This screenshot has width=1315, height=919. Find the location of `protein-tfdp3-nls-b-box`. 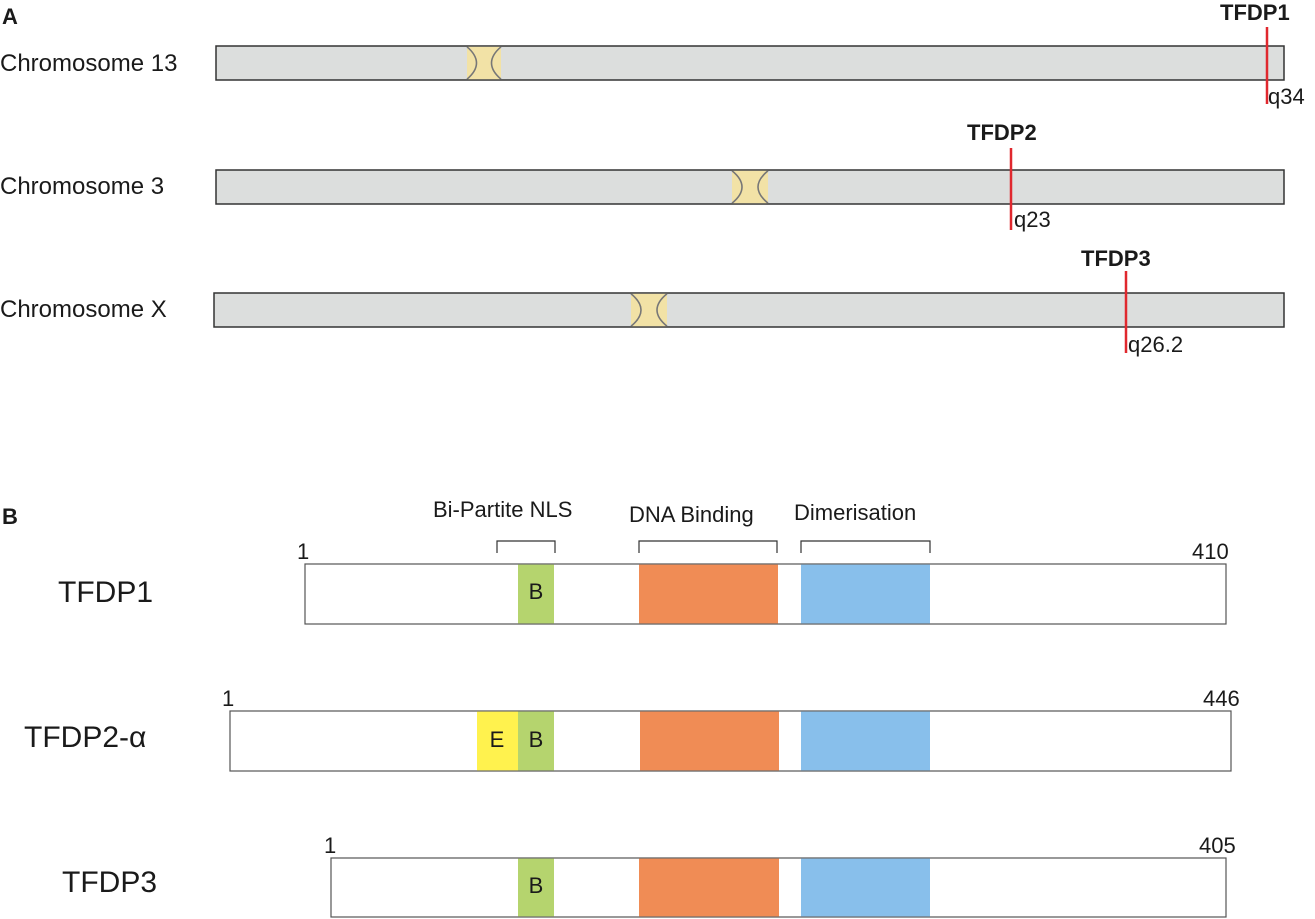

protein-tfdp3-nls-b-box is located at coordinates (536, 887).